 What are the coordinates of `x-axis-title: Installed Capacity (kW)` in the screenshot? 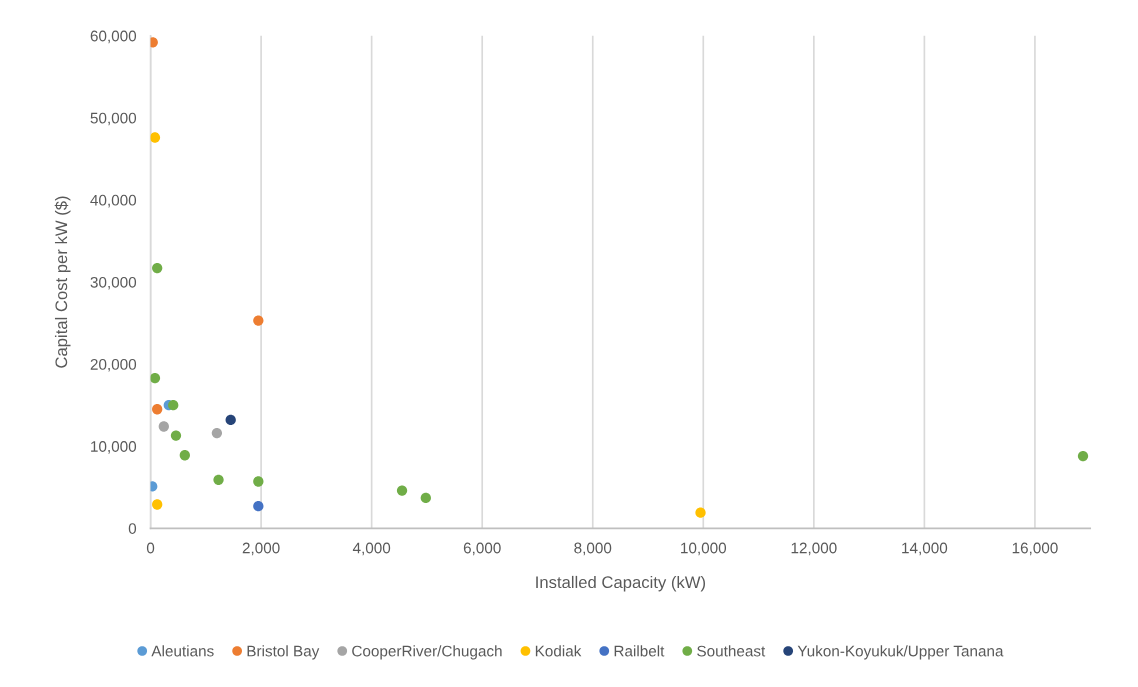 It's located at (621, 583).